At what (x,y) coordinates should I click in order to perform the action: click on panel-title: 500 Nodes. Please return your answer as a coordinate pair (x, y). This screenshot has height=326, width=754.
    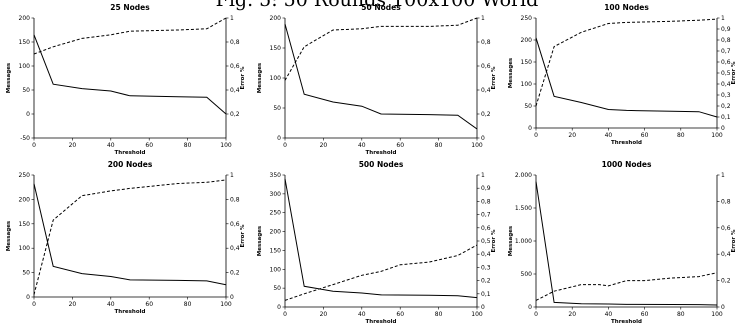
    Looking at the image, I should click on (381, 164).